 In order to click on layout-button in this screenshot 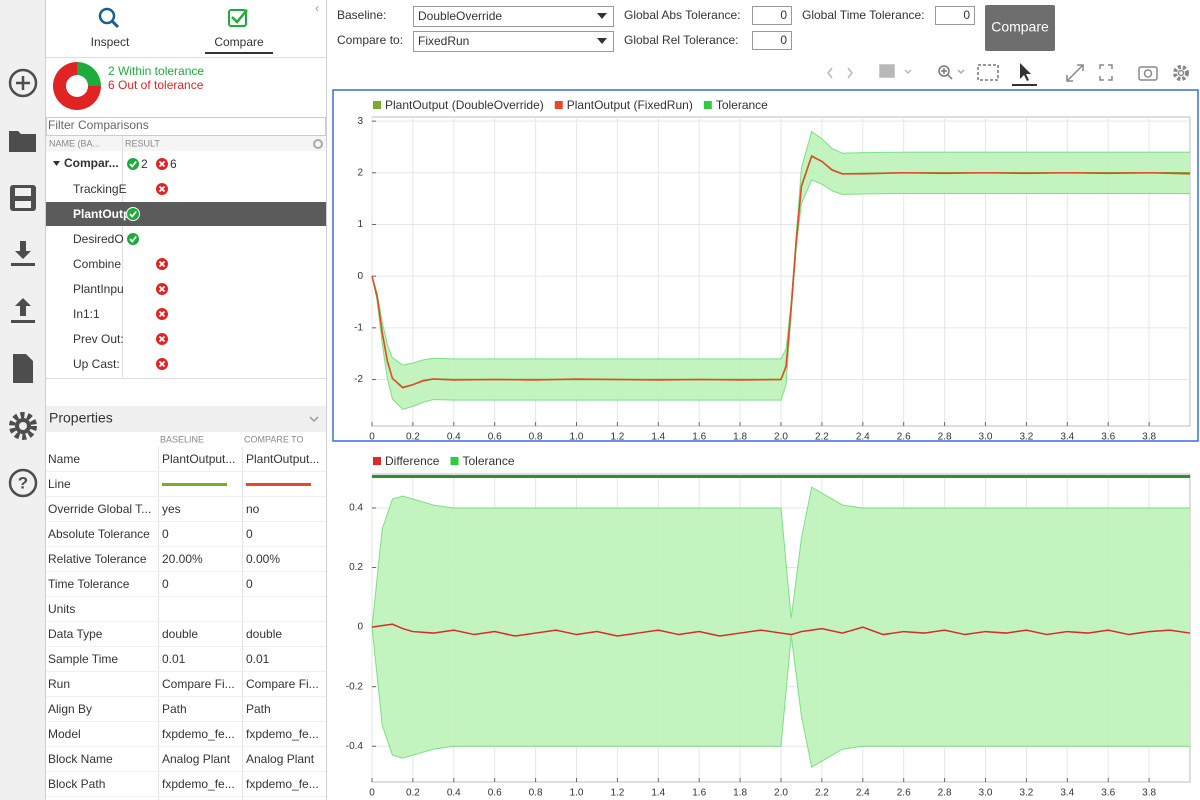, I will do `click(887, 71)`.